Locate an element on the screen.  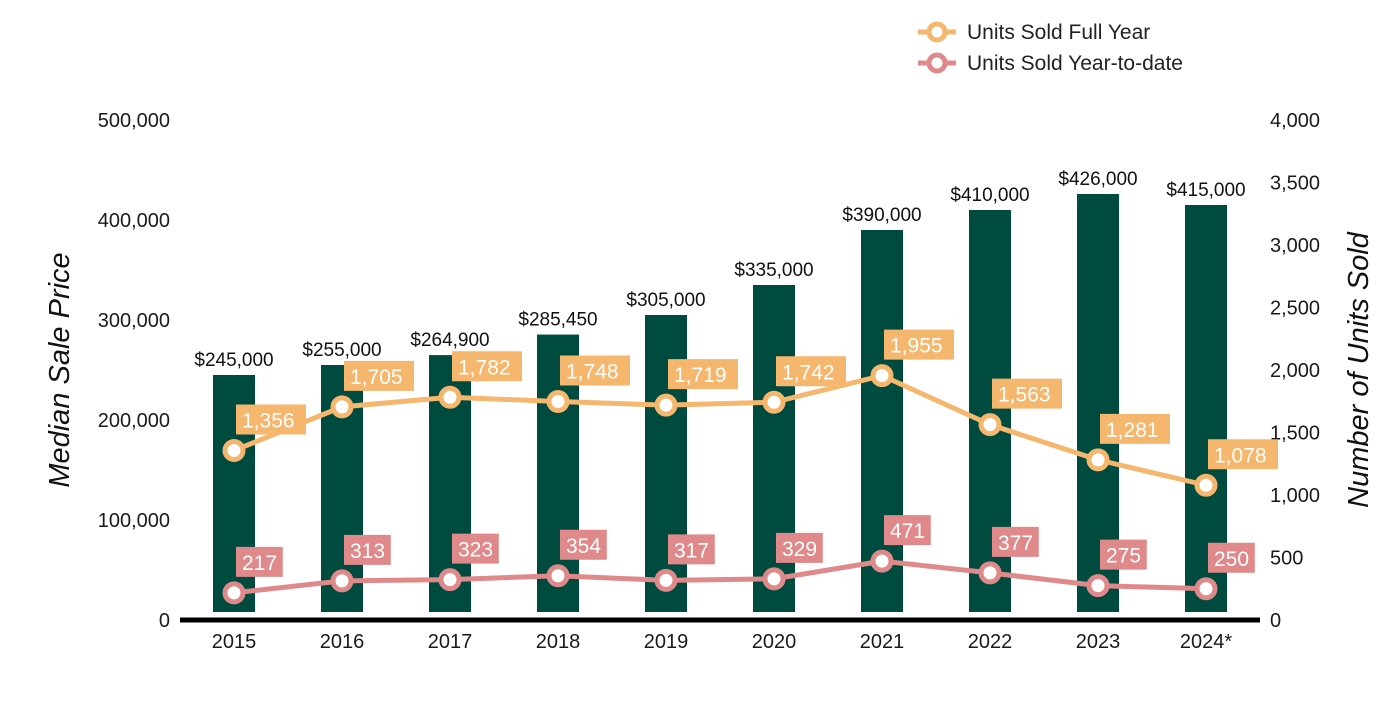
point-label-series-2-2020: 329 is located at coordinates (799, 549).